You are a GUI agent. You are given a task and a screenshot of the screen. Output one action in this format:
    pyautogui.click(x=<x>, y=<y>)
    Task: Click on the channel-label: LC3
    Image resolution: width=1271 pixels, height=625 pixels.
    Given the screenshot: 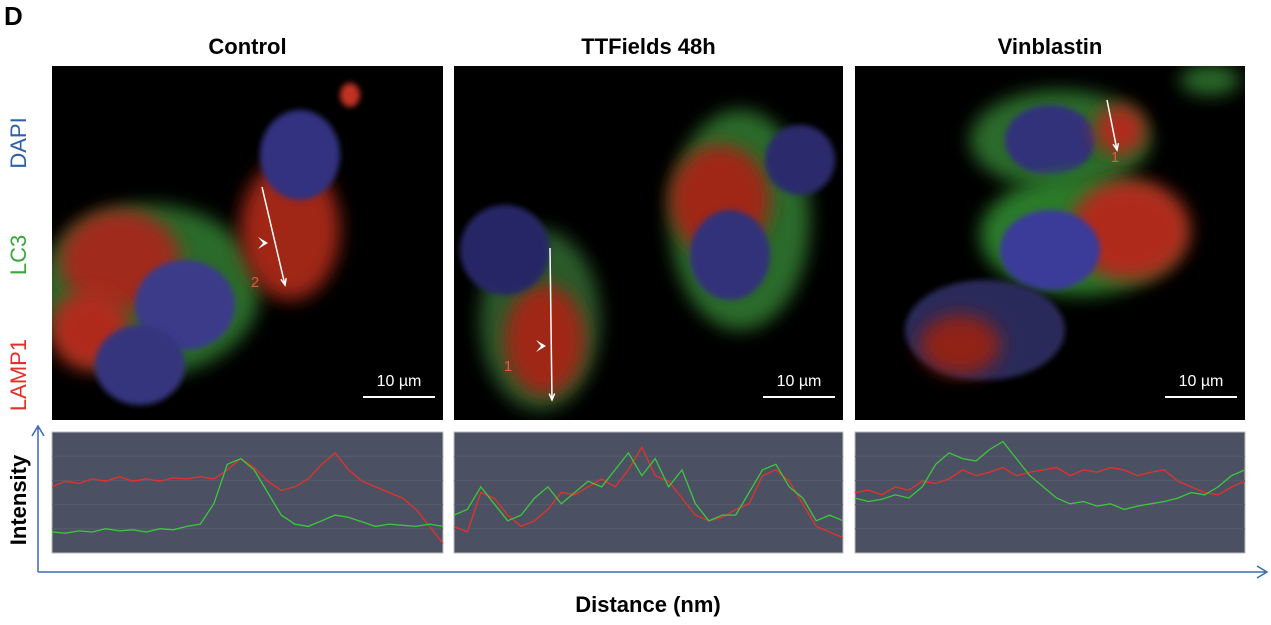 What is the action you would take?
    pyautogui.click(x=18, y=255)
    